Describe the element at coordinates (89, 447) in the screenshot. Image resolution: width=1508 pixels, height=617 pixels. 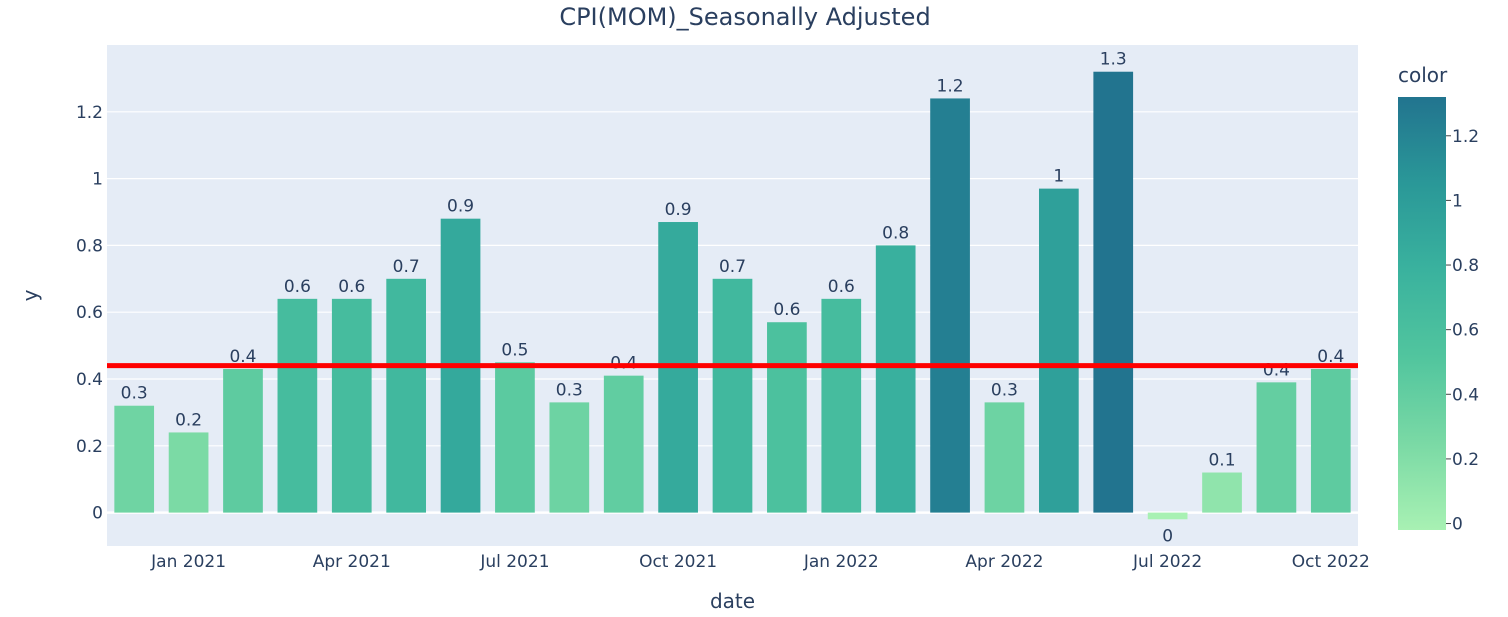
I see `y-tick-label: 0.2` at that location.